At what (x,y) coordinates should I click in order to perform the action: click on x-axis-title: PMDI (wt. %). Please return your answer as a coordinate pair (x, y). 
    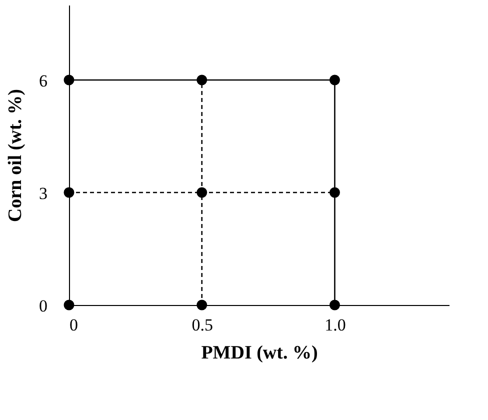
    Looking at the image, I should click on (259, 353).